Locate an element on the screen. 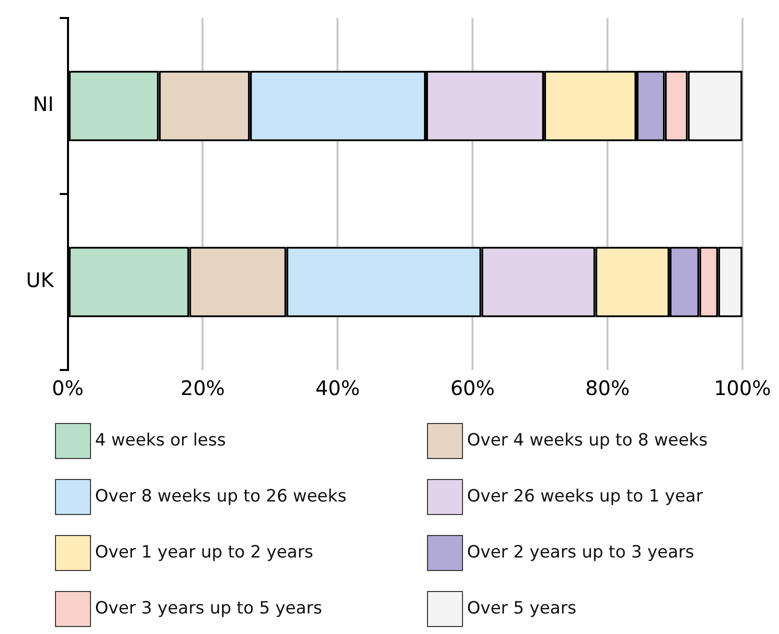  legend-label: Over 3 years up to 5 years is located at coordinates (208, 608).